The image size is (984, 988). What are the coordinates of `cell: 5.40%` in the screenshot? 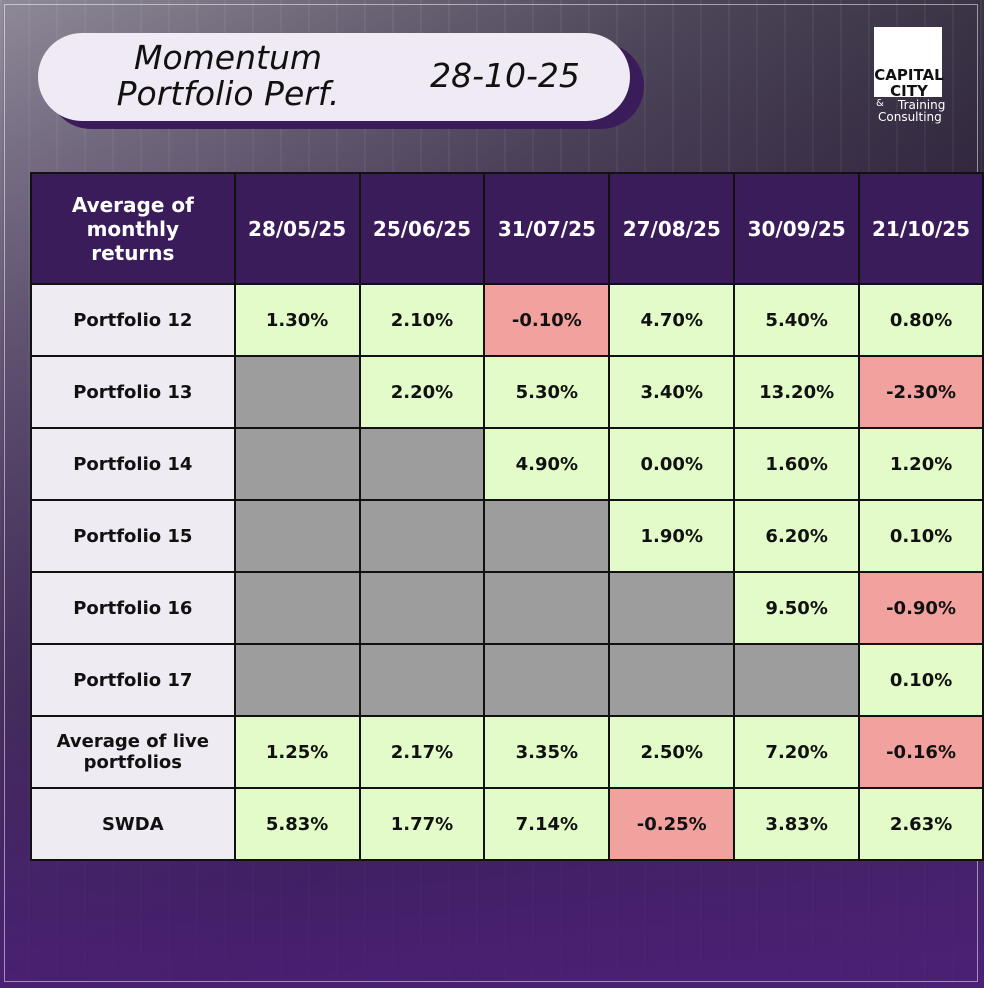 It's located at (797, 320).